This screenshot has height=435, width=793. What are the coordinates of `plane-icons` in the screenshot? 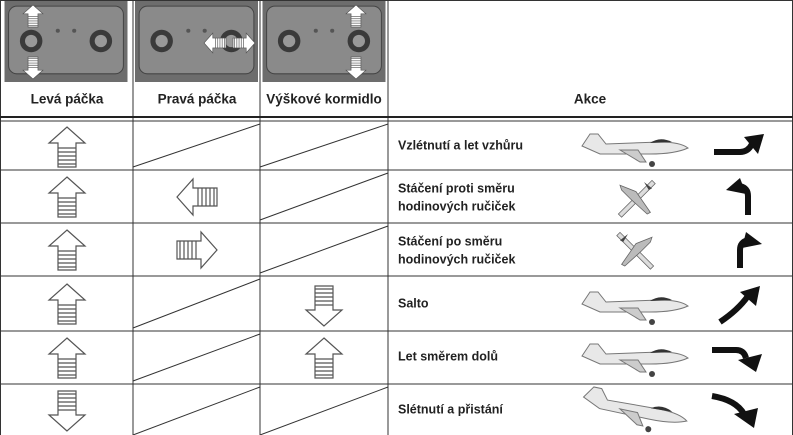 It's located at (634, 284).